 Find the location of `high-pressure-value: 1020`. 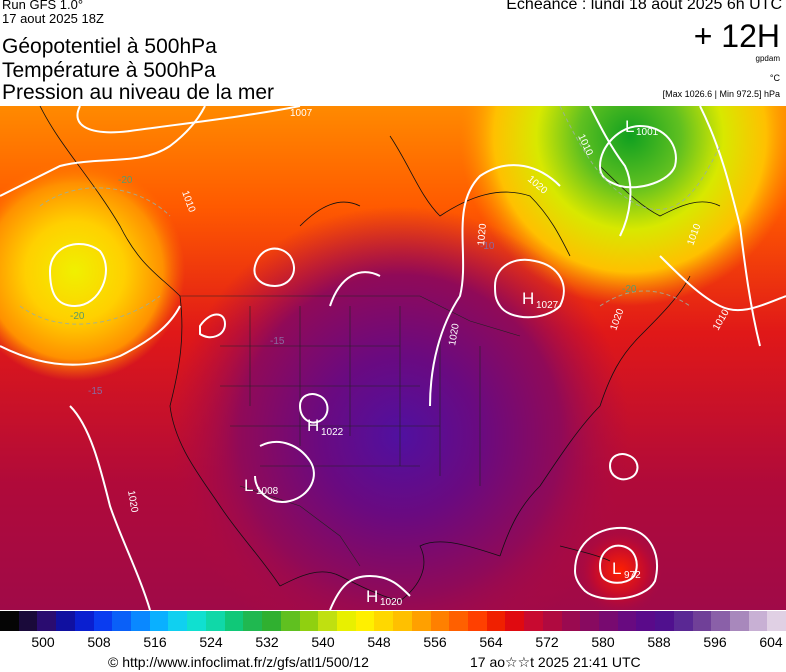

high-pressure-value: 1020 is located at coordinates (391, 602).